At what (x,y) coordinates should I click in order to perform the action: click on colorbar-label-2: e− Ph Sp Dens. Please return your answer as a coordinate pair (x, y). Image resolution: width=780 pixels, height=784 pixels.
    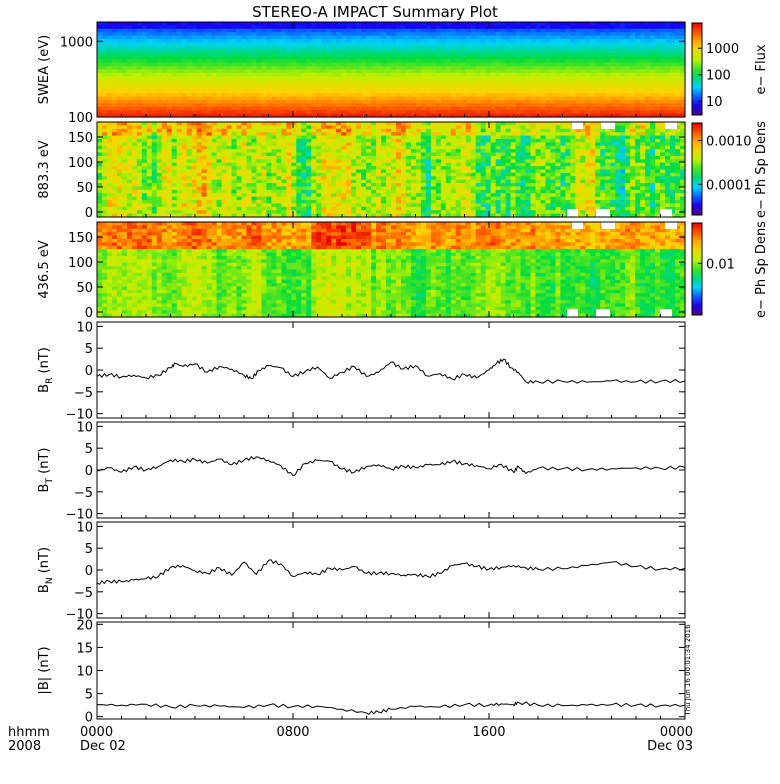
    Looking at the image, I should click on (761, 269).